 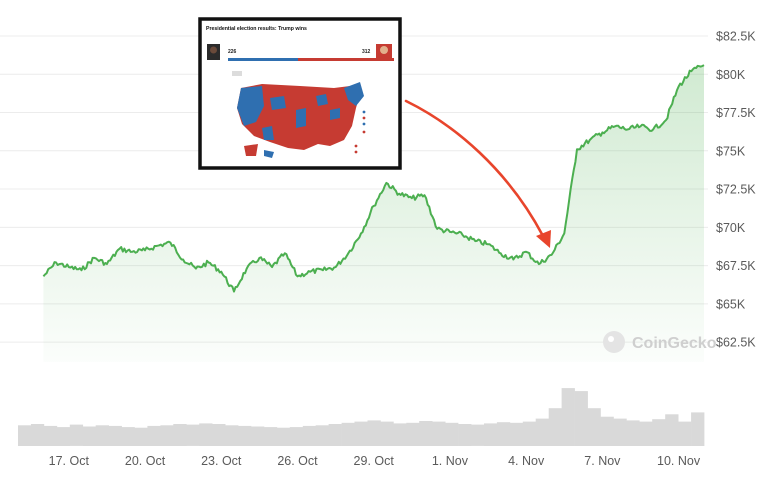 I want to click on y-tick-label: $80K, so click(x=731, y=75).